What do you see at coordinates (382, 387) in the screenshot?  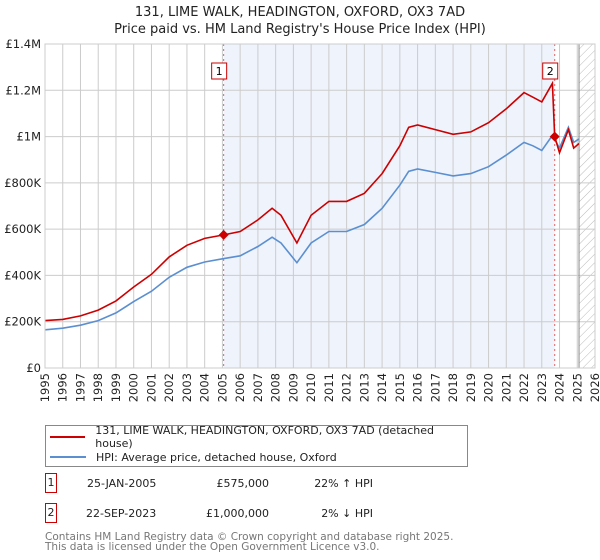 I see `x-tick-label: 2014` at bounding box center [382, 387].